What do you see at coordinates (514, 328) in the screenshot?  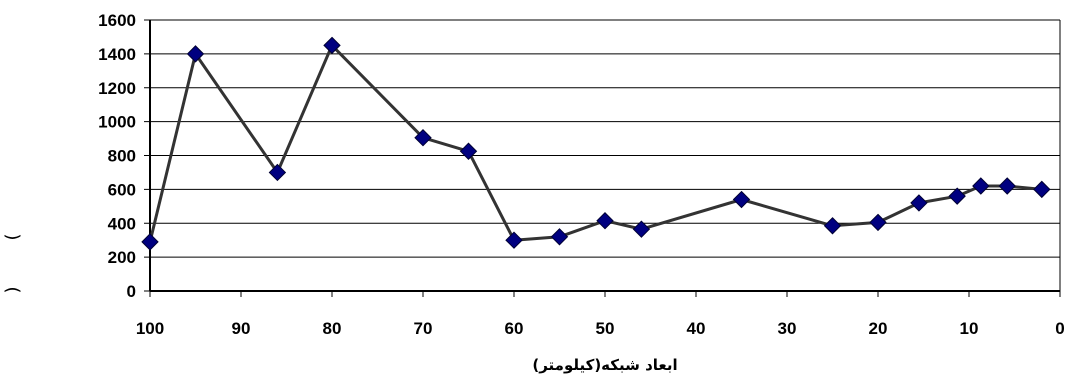 I see `x-tick-label: 60` at bounding box center [514, 328].